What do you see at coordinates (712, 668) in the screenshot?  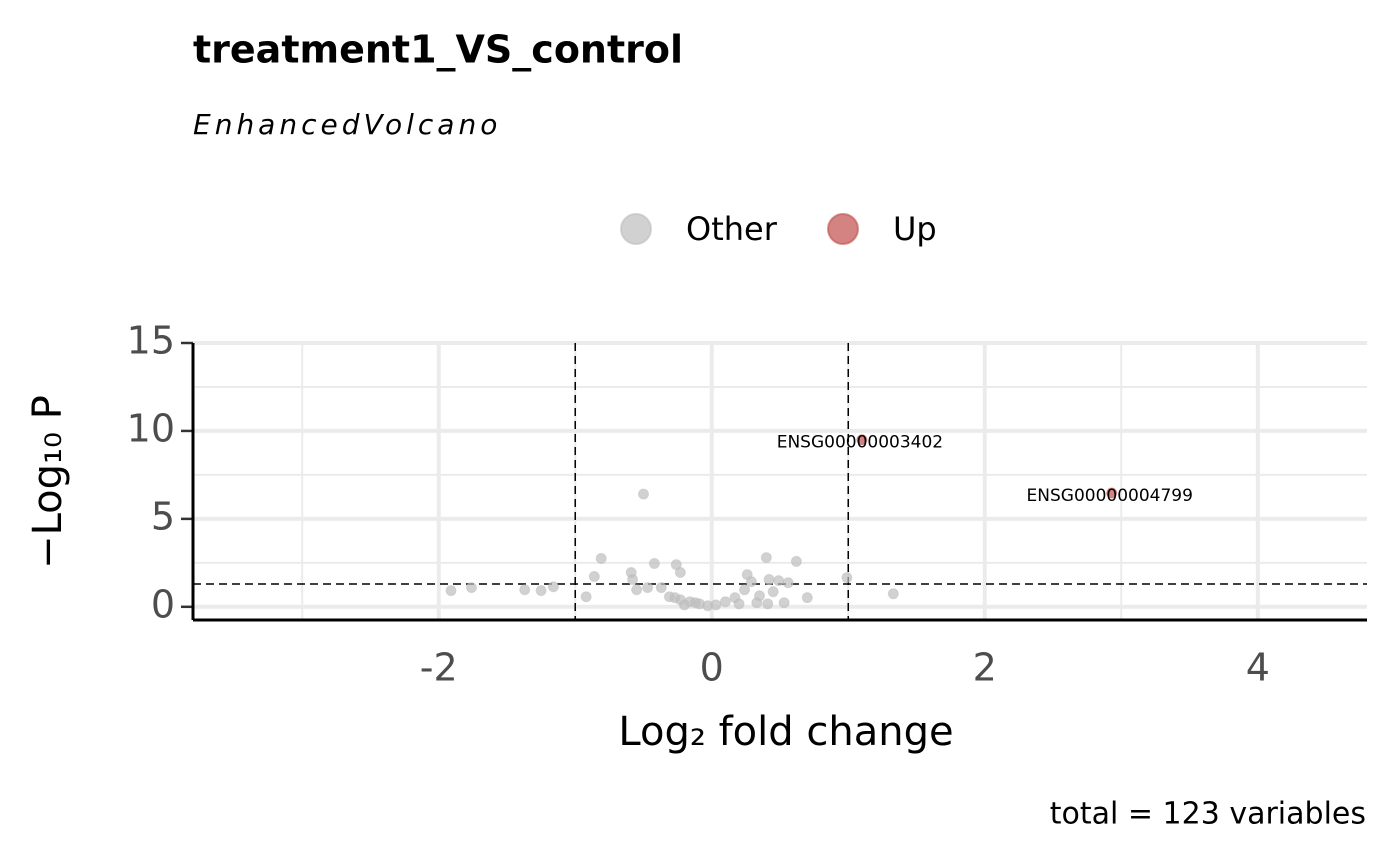 I see `x-tick-label: 0` at bounding box center [712, 668].